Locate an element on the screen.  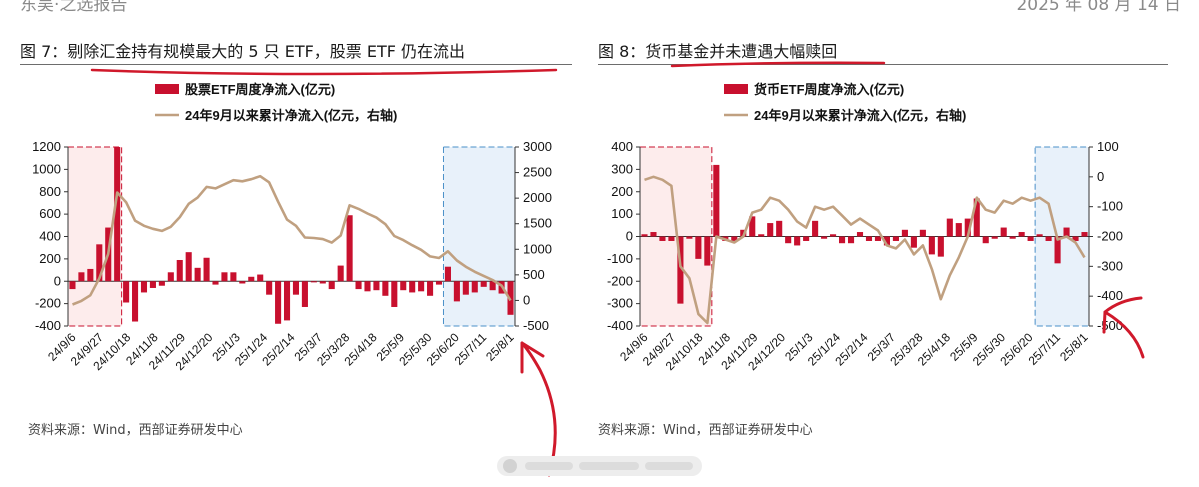
chart1-right-tick-label: 2000 is located at coordinates (537, 197).